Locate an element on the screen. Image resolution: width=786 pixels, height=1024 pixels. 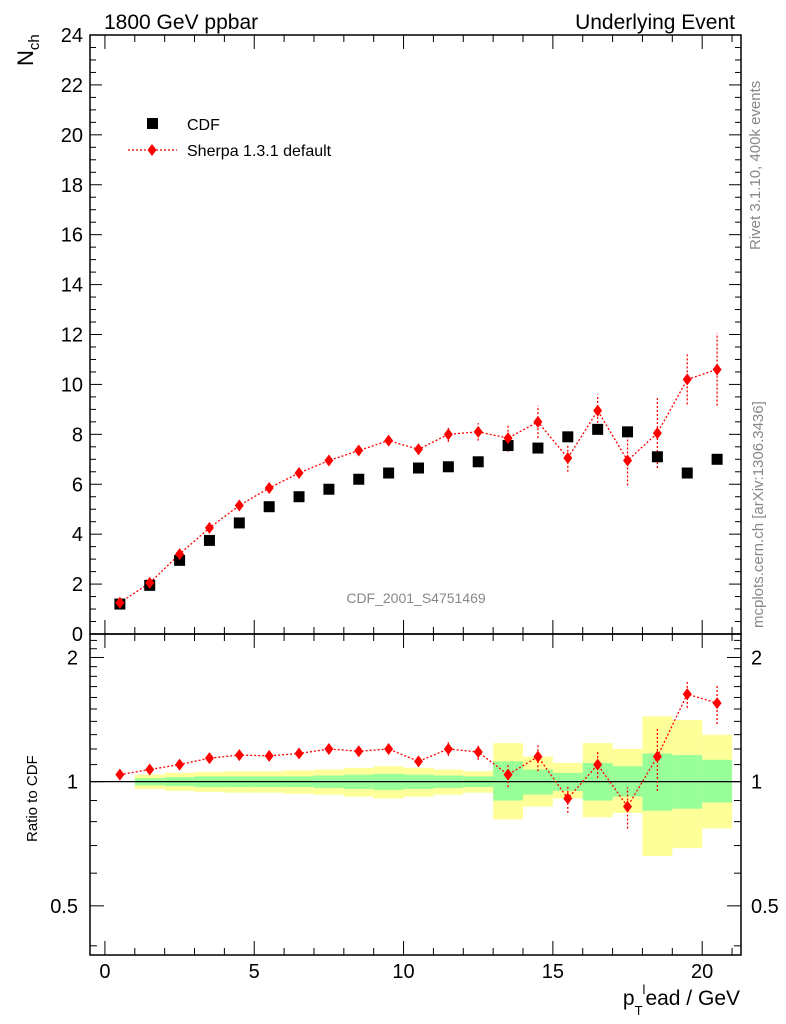
legend-cdf-label: CDF is located at coordinates (203, 125).